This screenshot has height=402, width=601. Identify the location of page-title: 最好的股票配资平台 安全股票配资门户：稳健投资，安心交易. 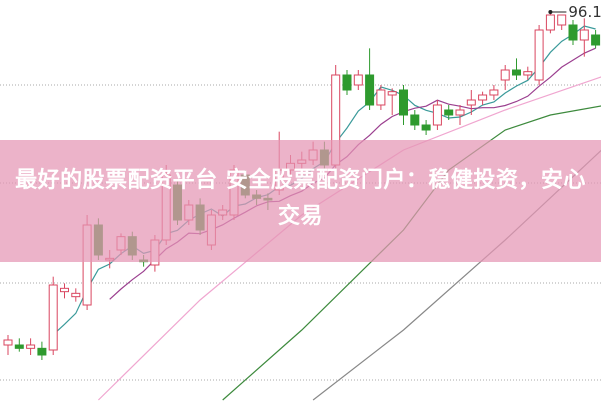
(300, 198).